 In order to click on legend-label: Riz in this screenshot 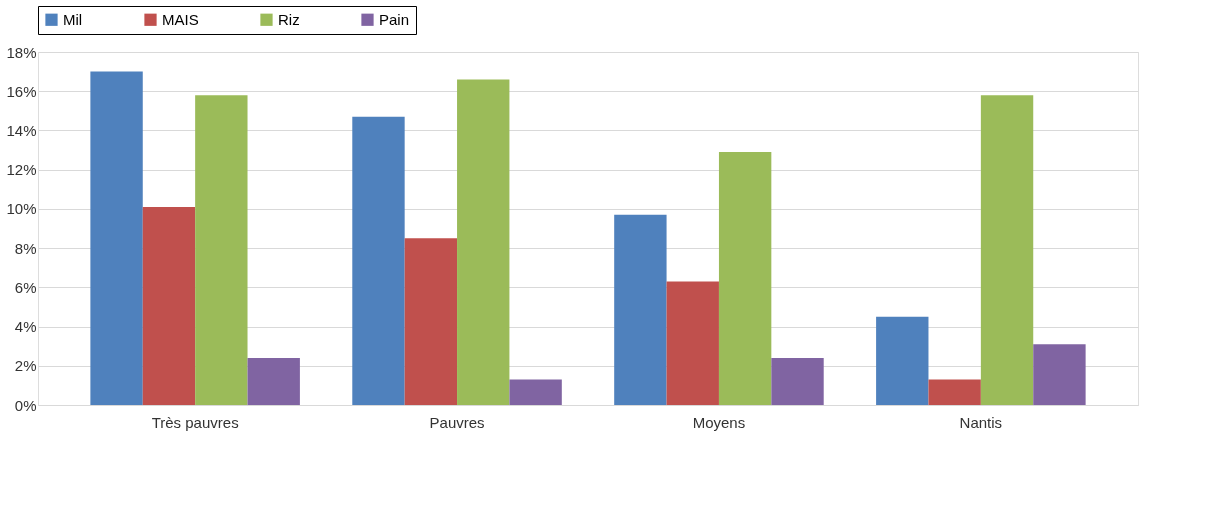, I will do `click(289, 19)`.